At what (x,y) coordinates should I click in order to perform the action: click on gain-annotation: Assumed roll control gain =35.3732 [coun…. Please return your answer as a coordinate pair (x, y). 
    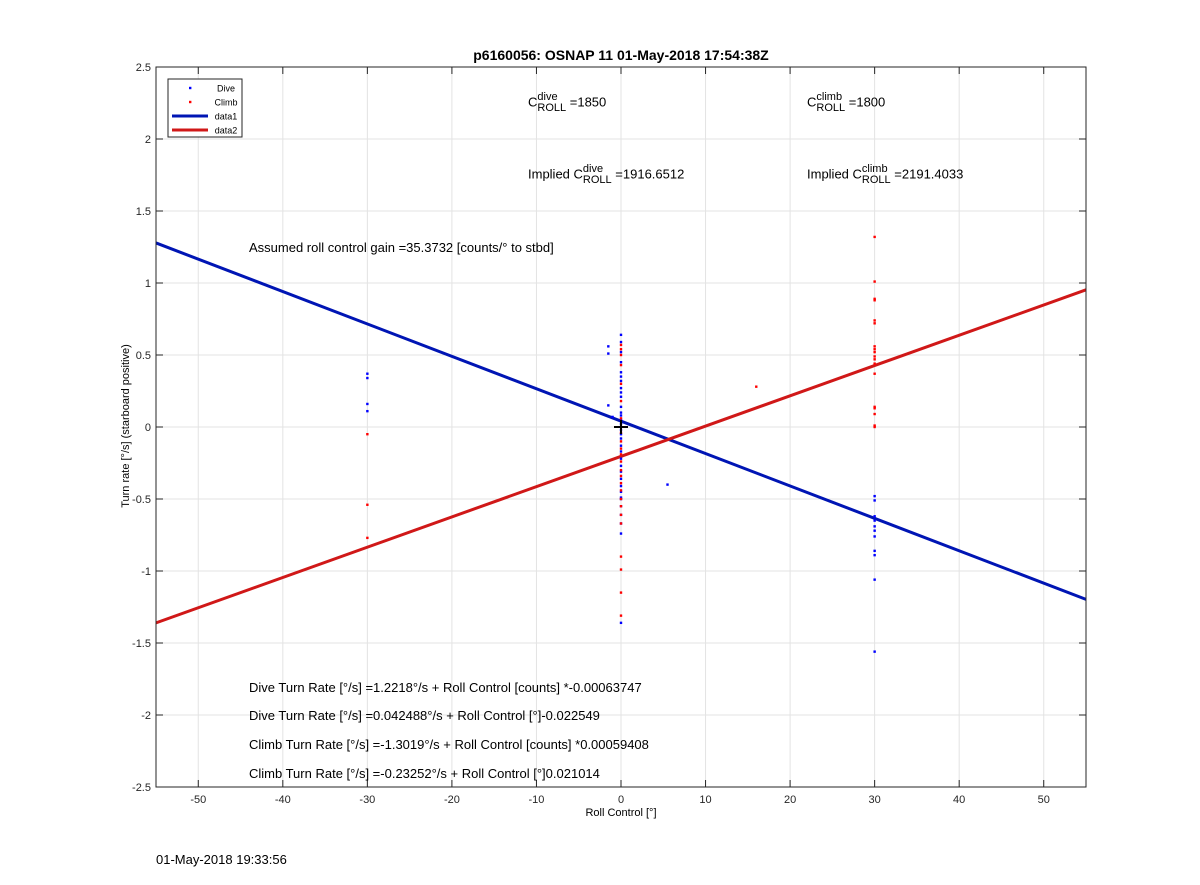
    Looking at the image, I should click on (401, 247).